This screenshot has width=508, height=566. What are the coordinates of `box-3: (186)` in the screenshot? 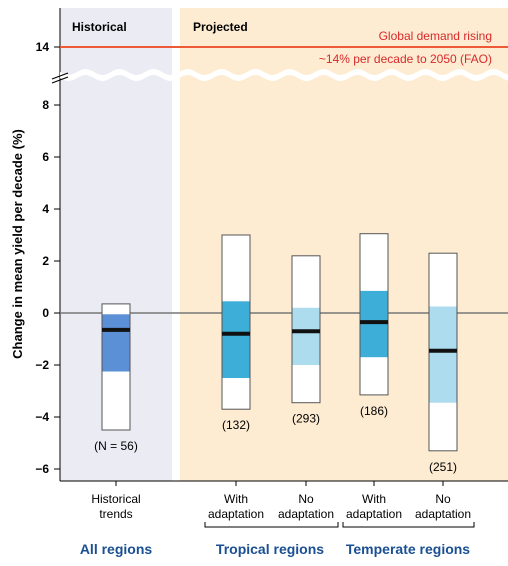 It's located at (374, 325).